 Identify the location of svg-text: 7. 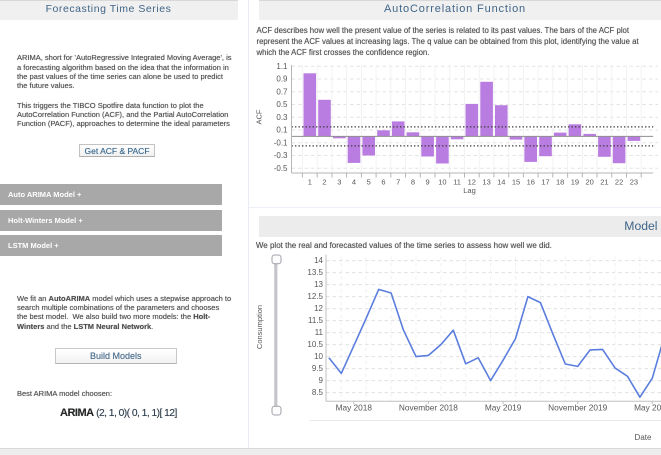
(398, 182).